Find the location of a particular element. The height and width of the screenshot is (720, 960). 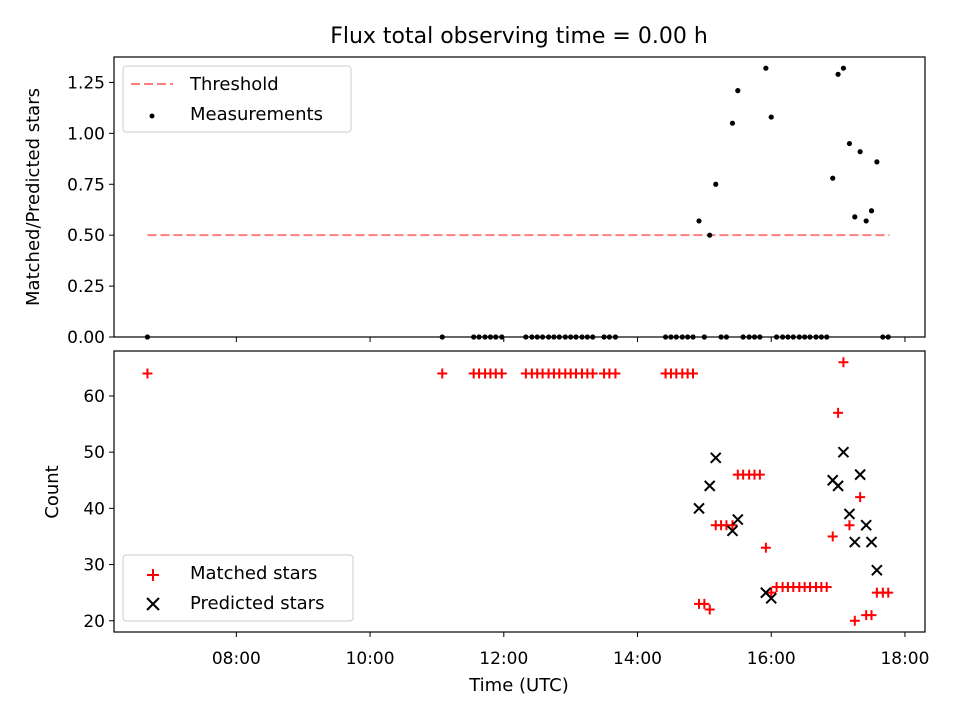

top-y-tick-label: 0.50 is located at coordinates (86, 236).